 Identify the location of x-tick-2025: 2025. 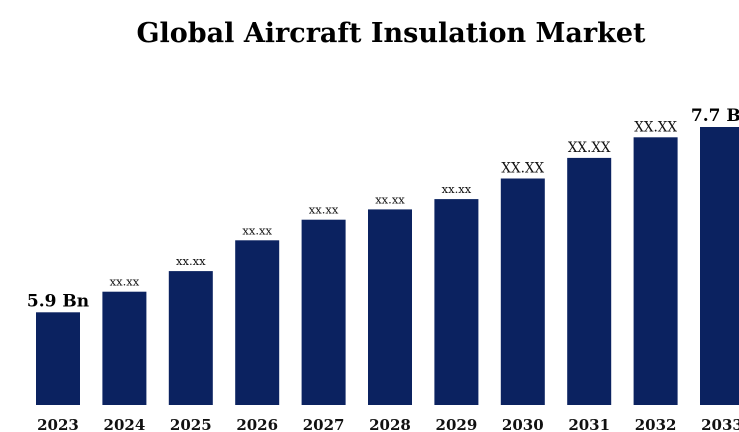
(191, 424).